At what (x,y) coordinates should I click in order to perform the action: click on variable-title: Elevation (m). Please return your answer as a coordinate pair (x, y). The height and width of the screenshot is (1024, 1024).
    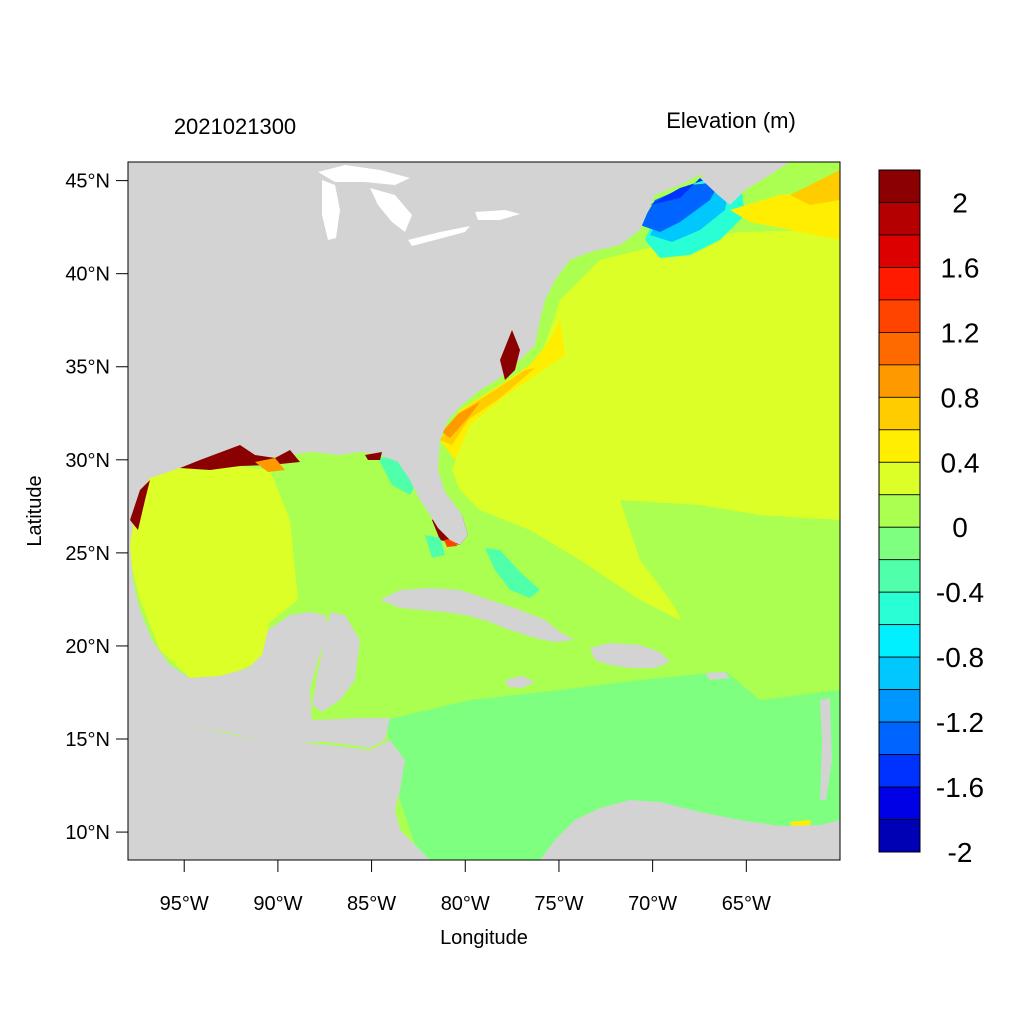
    Looking at the image, I should click on (731, 120).